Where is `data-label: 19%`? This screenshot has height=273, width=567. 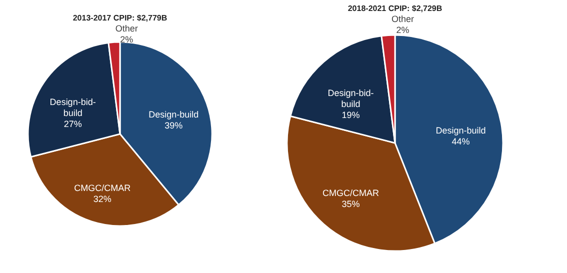 data-label: 19% is located at coordinates (351, 115).